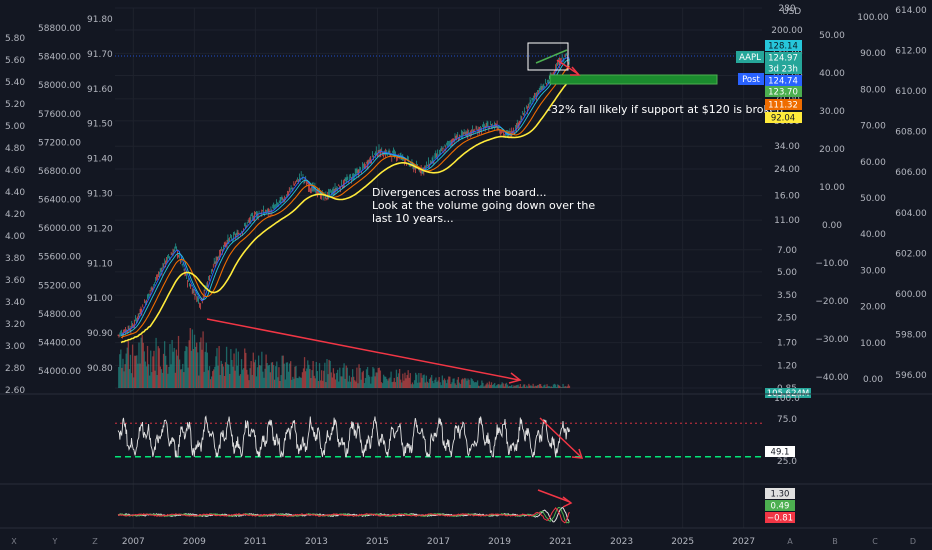 Image resolution: width=932 pixels, height=550 pixels. I want to click on scale-tick-label: 58400.00, so click(59, 58).